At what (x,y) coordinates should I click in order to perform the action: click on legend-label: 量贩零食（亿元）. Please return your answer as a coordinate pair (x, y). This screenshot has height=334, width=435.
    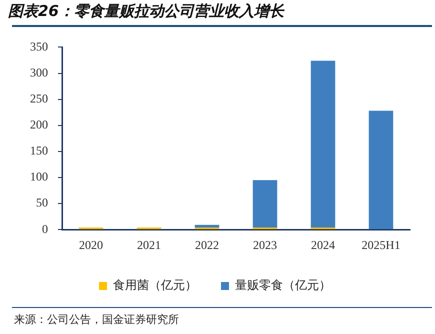
    Looking at the image, I should click on (283, 285).